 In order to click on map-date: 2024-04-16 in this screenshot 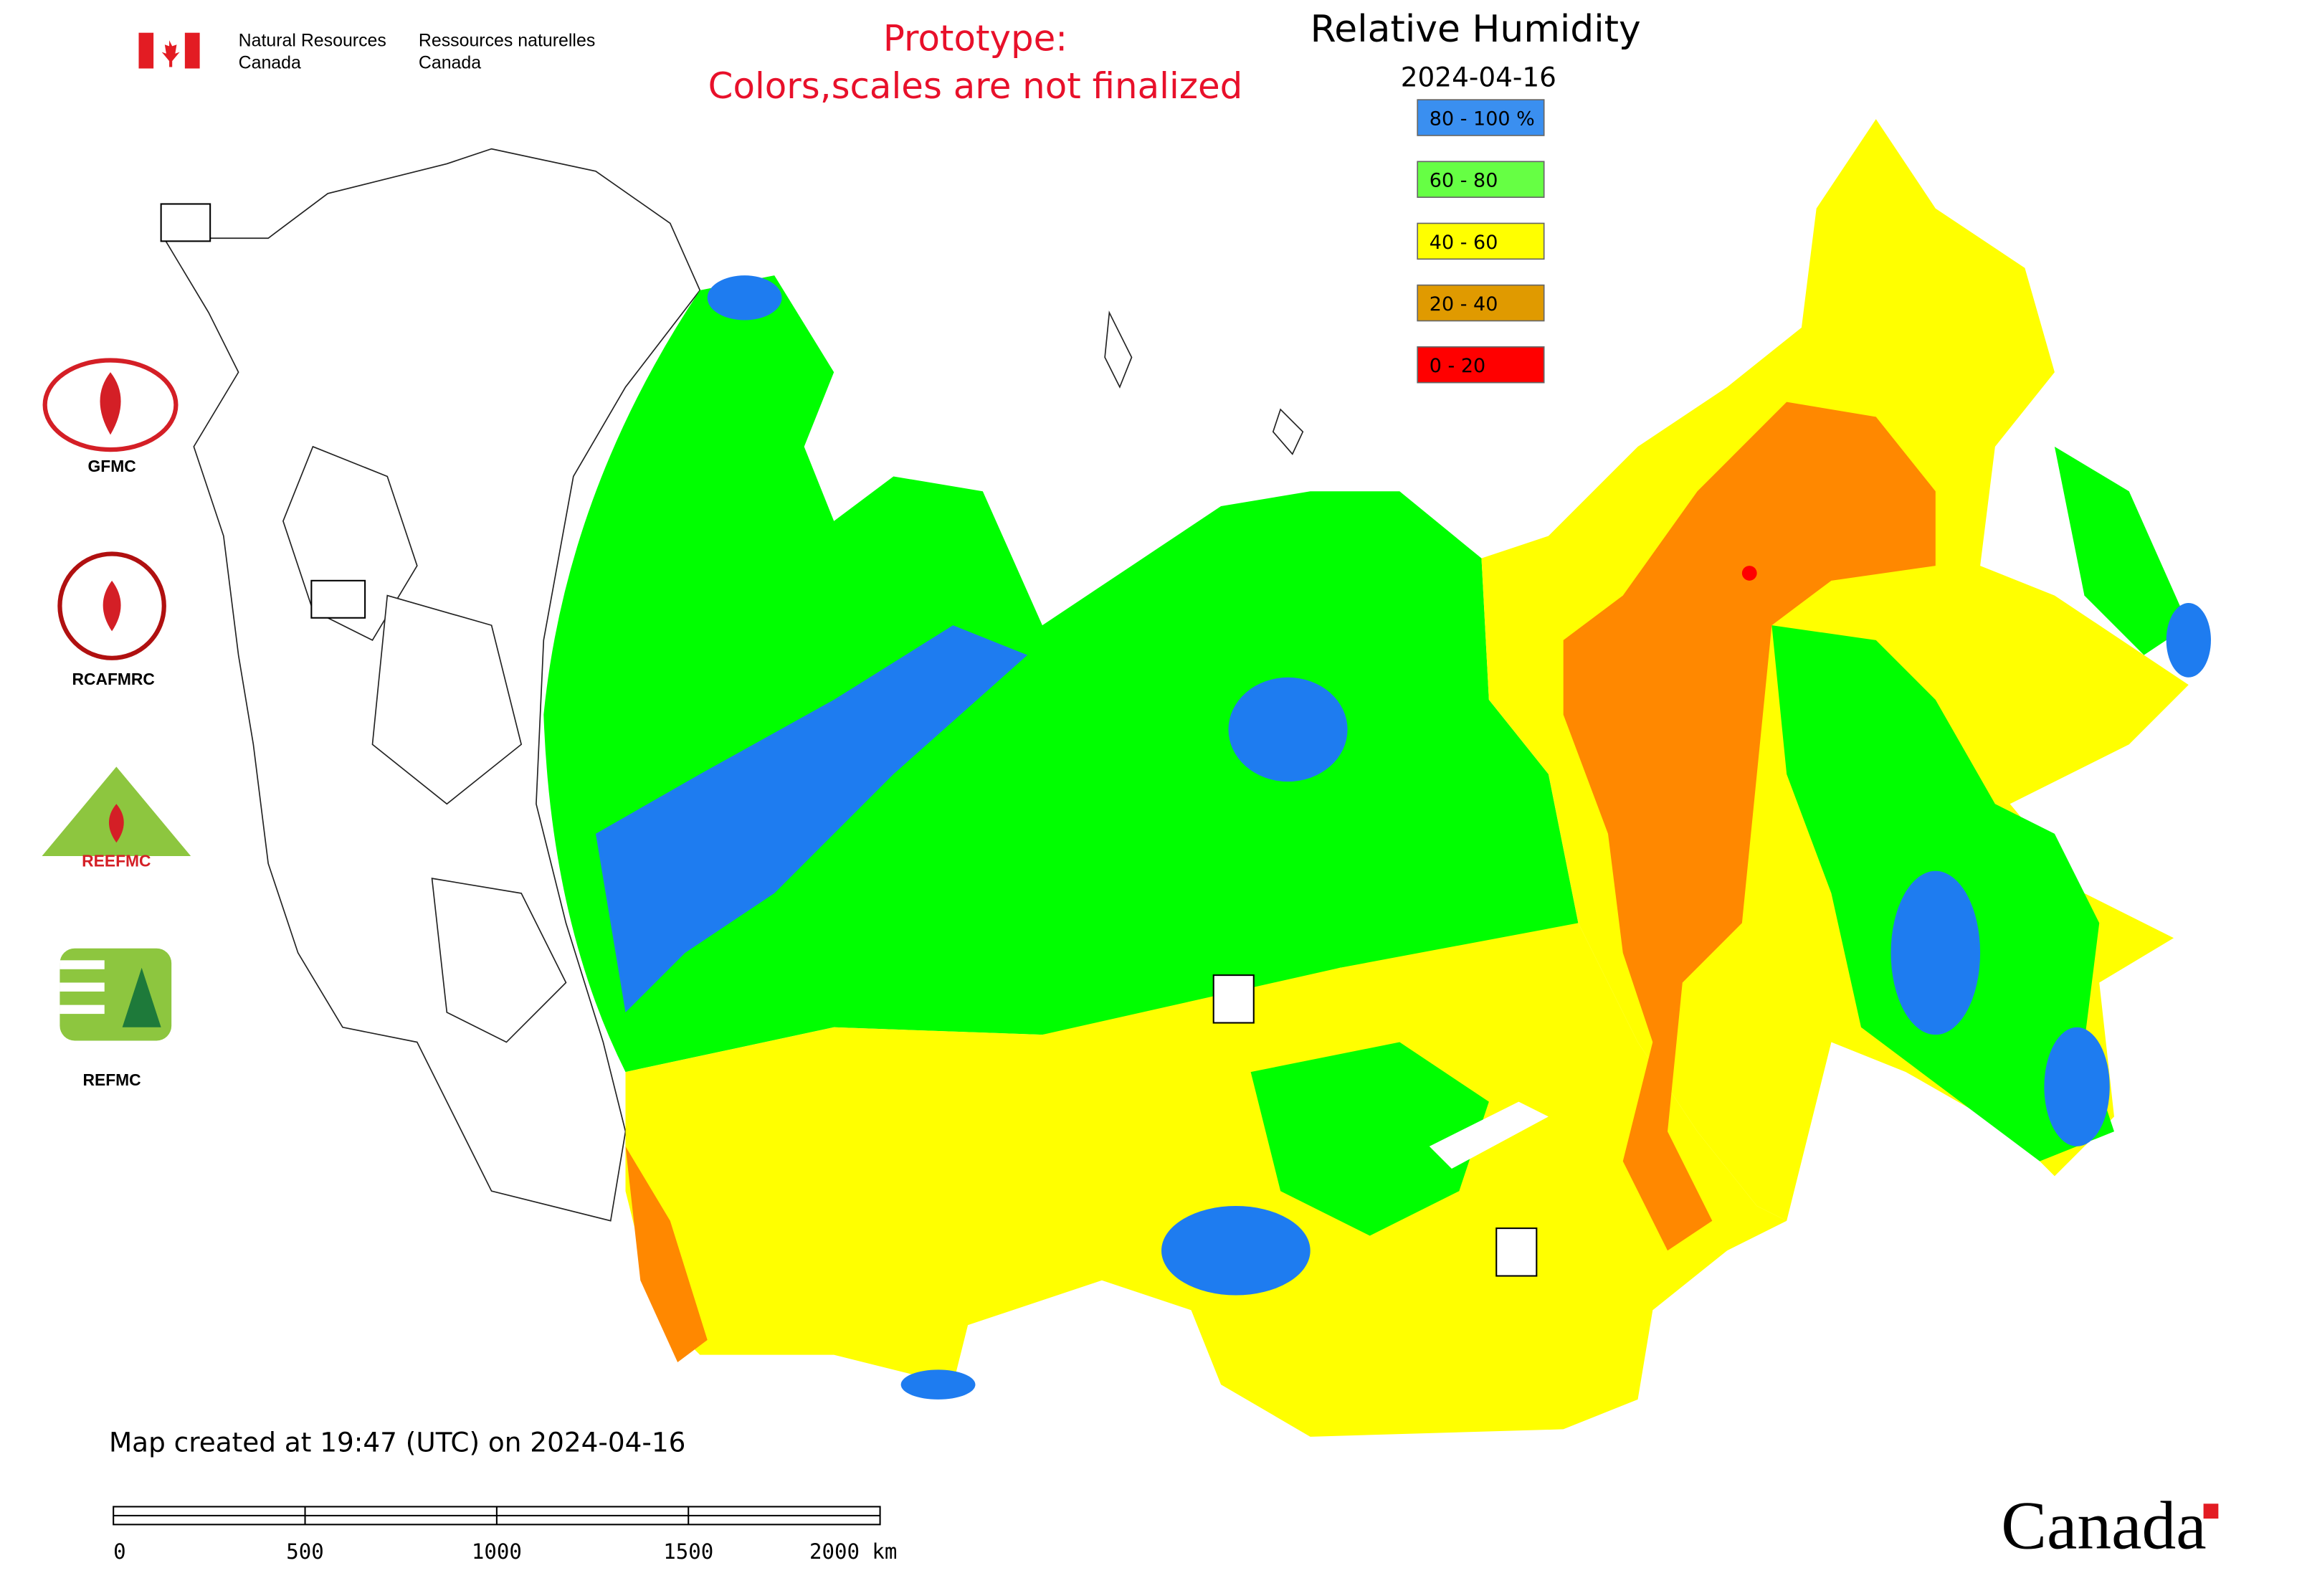, I will do `click(1478, 76)`.